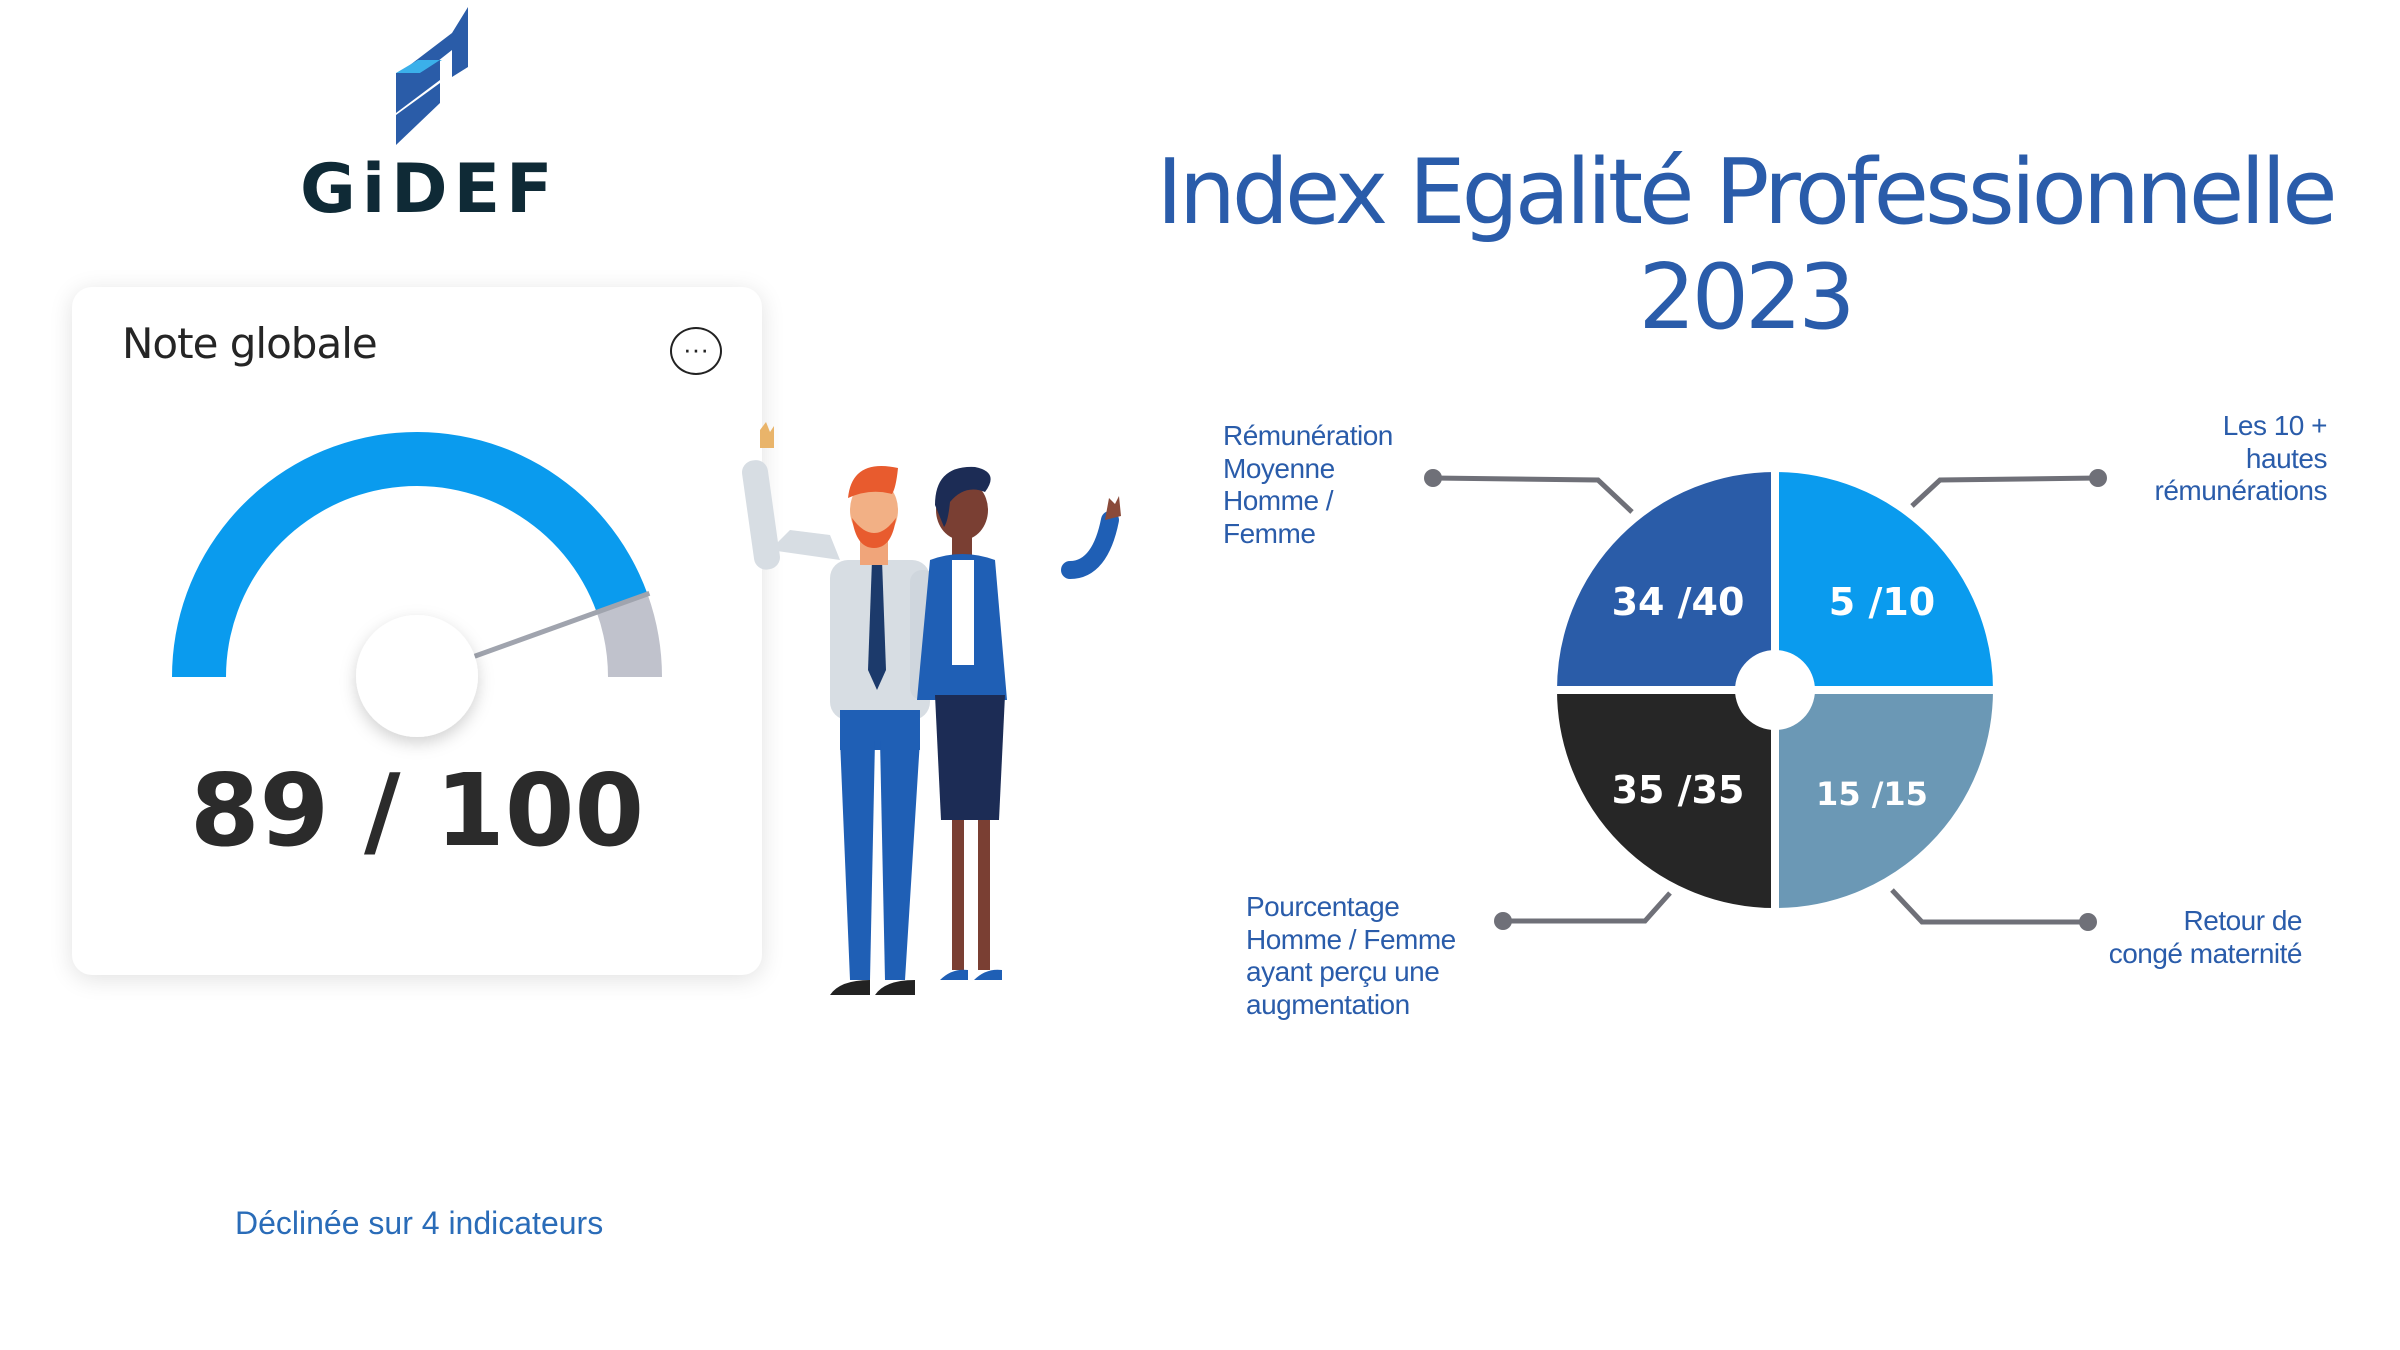  I want to click on connector-dot-tr, so click(2098, 478).